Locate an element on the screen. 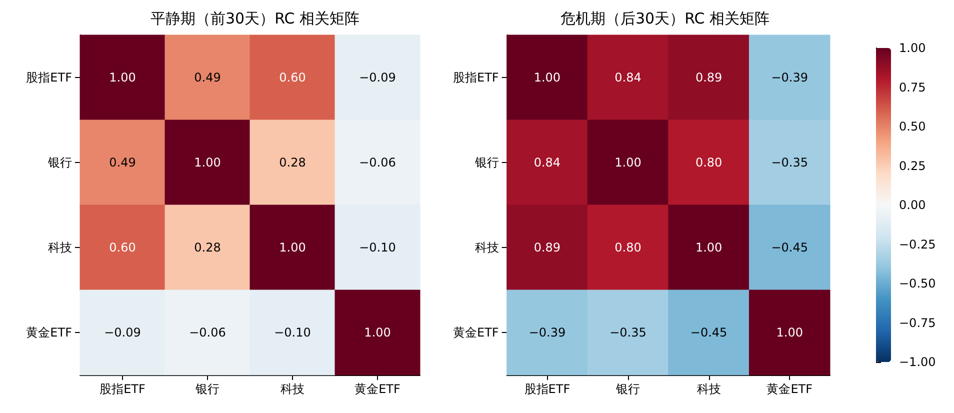 The image size is (954, 413). color-bar-label: 0.00 is located at coordinates (912, 205).